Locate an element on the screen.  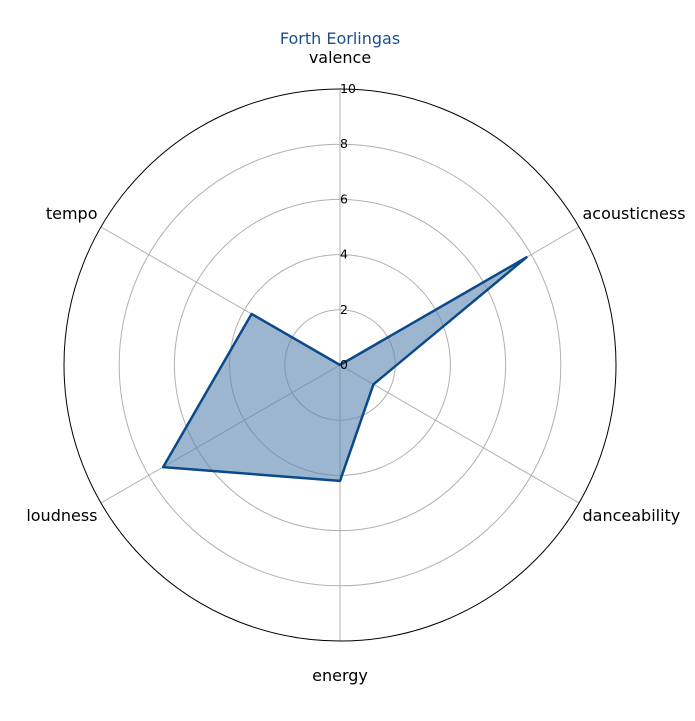
grid-spoke is located at coordinates (459, 434).